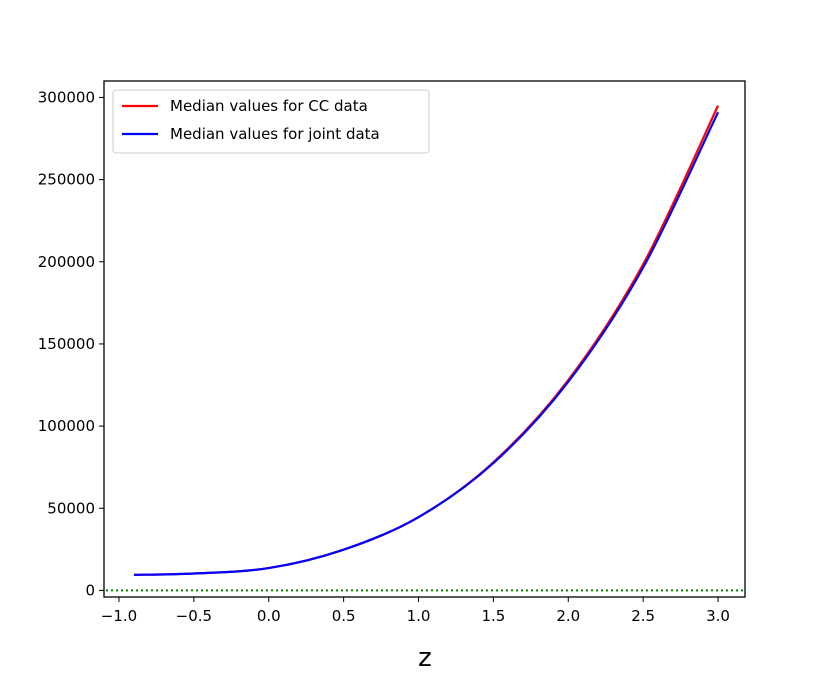 Image resolution: width=828 pixels, height=676 pixels. What do you see at coordinates (66, 180) in the screenshot?
I see `y-tick-label: 250000` at bounding box center [66, 180].